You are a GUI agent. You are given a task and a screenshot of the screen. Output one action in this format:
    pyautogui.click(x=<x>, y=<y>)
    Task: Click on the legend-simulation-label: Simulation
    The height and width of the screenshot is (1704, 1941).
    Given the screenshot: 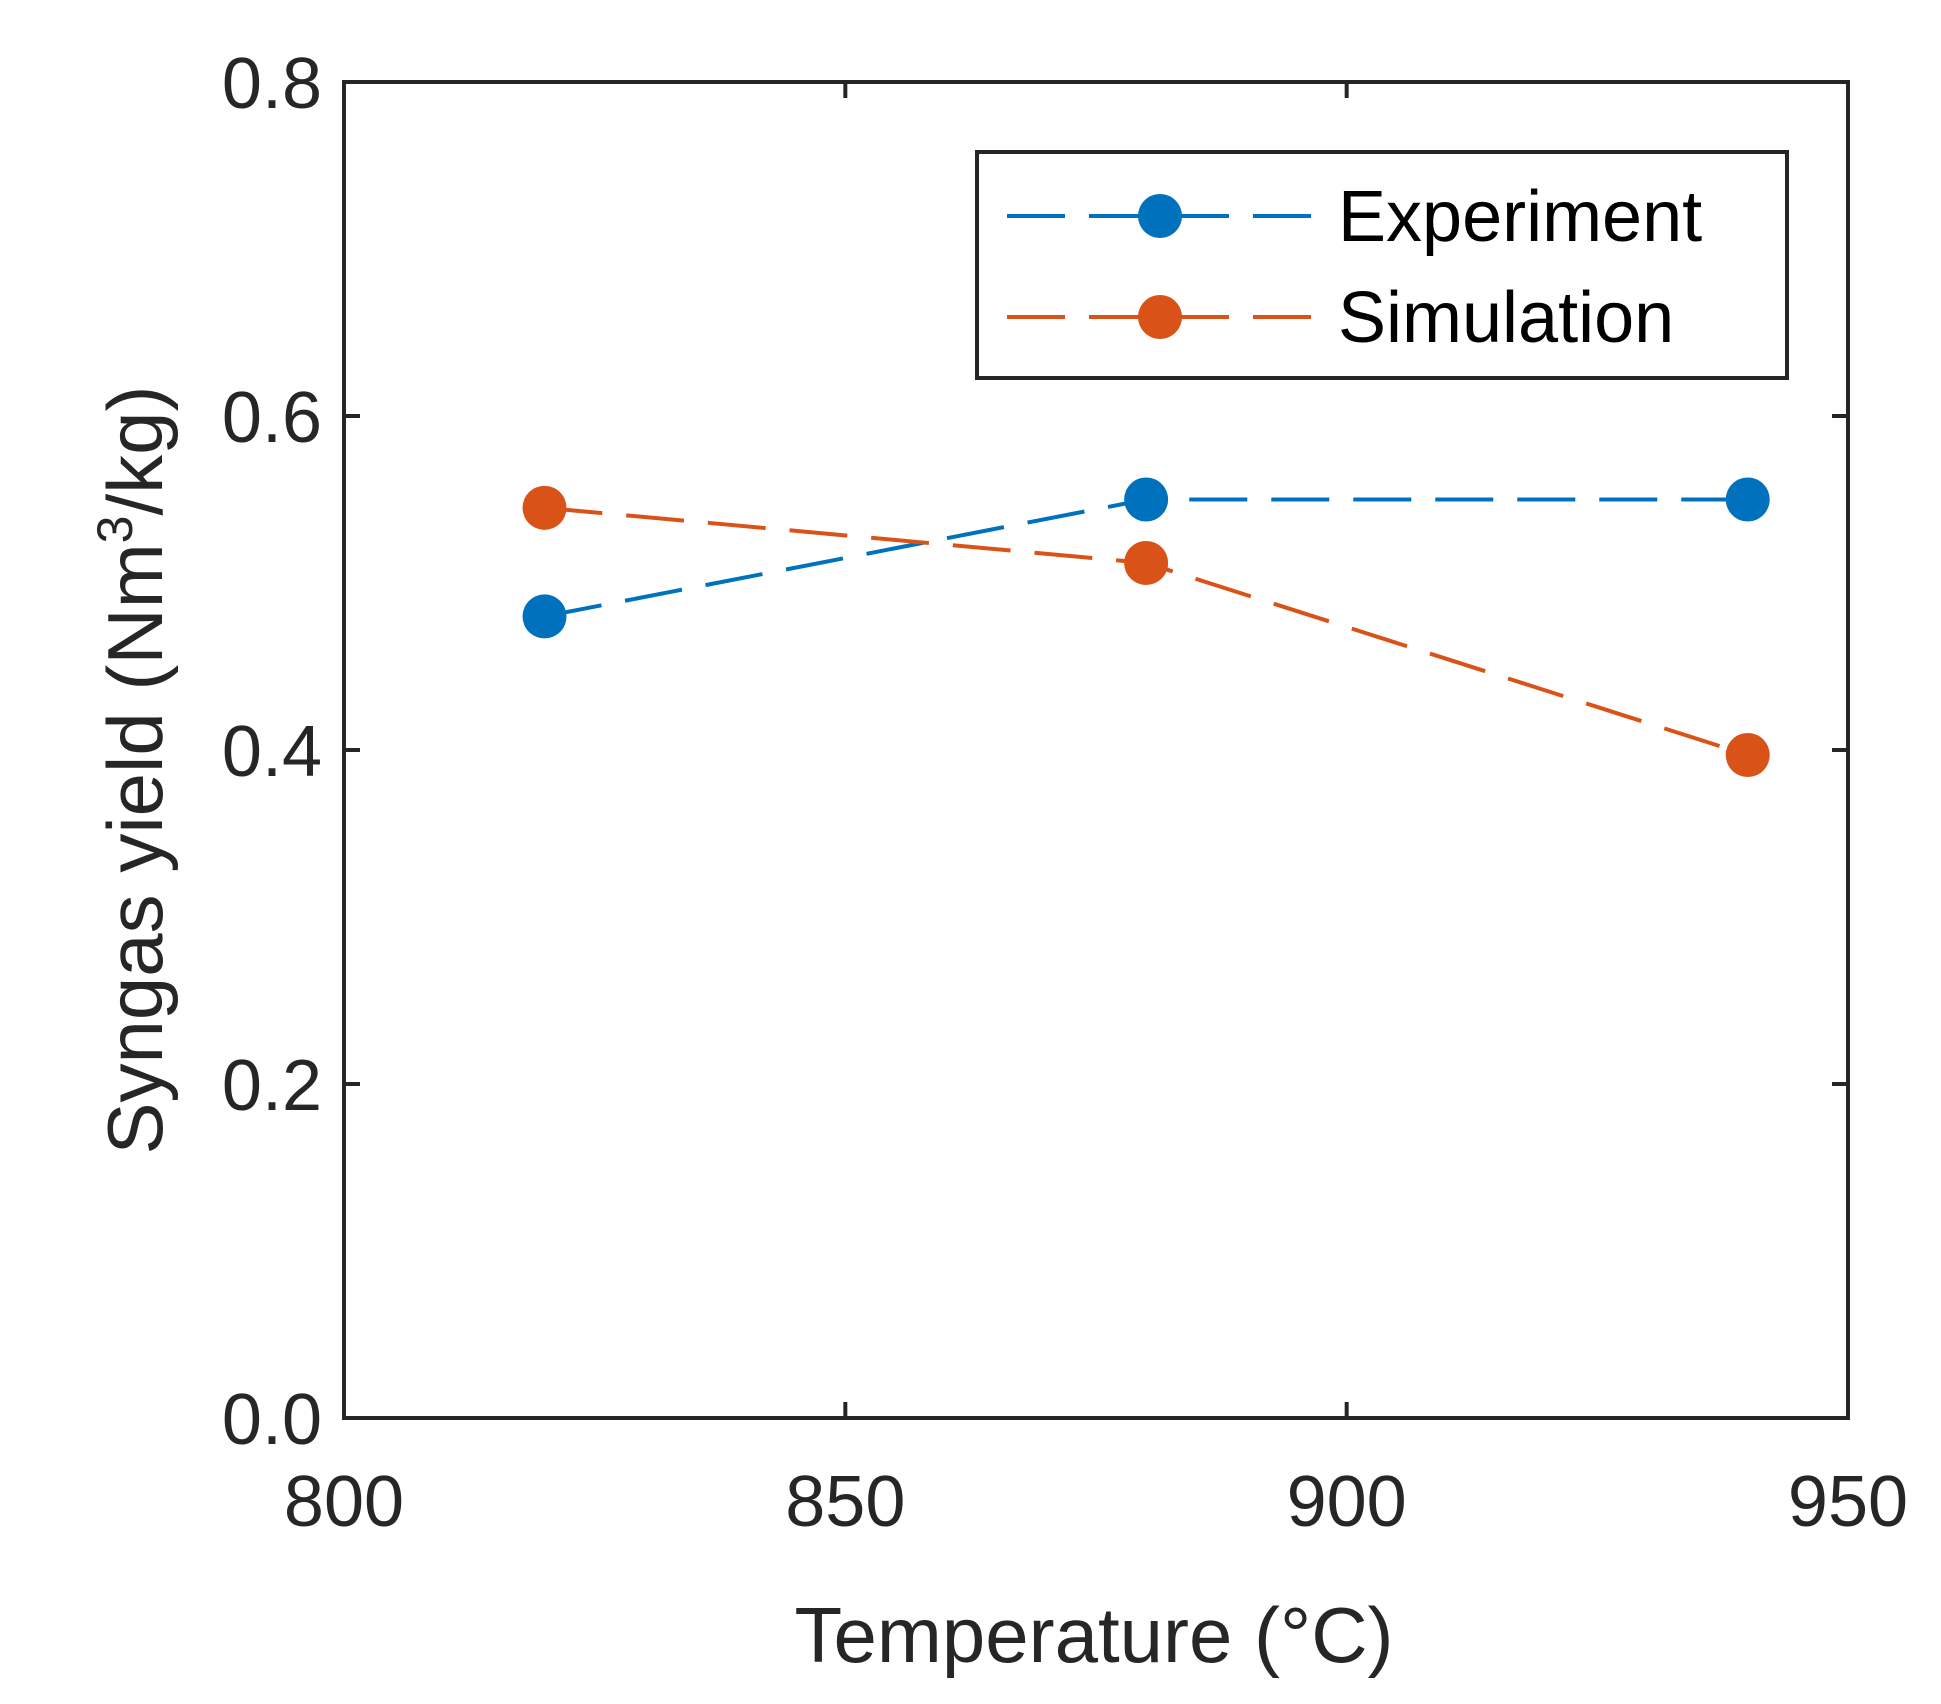 What is the action you would take?
    pyautogui.click(x=1506, y=318)
    